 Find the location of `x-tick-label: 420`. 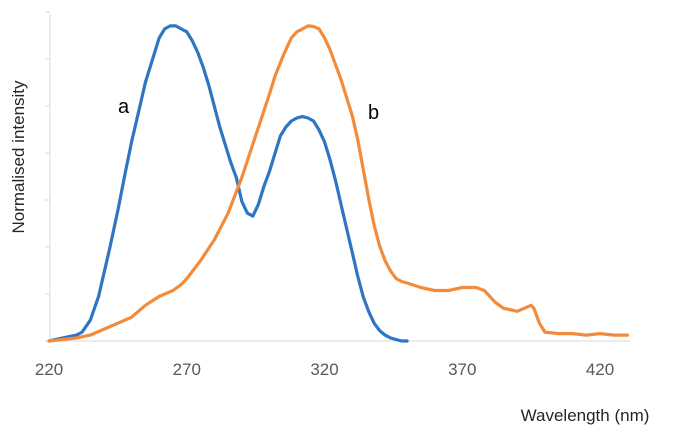

x-tick-label: 420 is located at coordinates (600, 369).